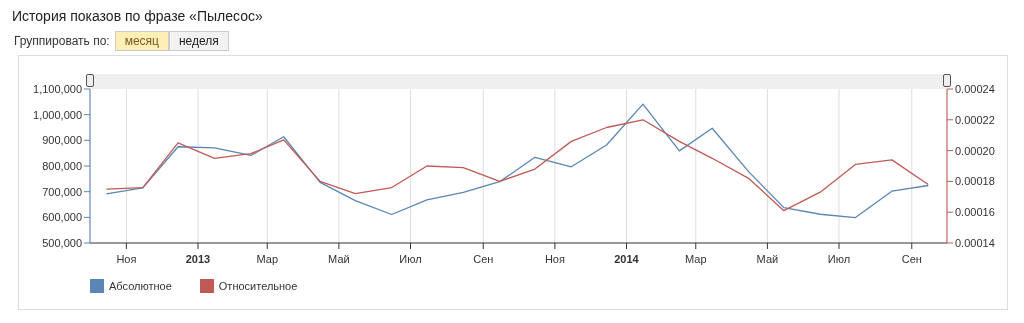 Image resolution: width=1024 pixels, height=323 pixels. What do you see at coordinates (198, 259) in the screenshot?
I see `x-tick-label: 2013` at bounding box center [198, 259].